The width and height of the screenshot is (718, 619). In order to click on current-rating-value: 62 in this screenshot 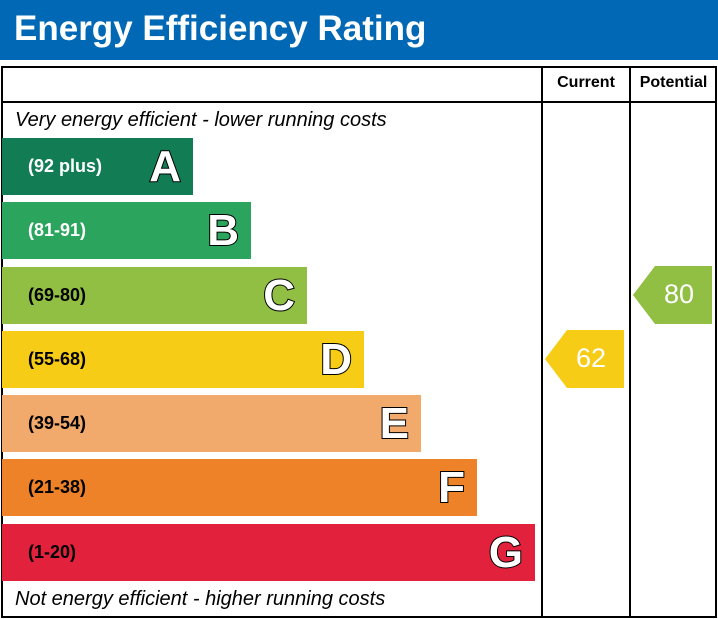, I will do `click(590, 358)`.